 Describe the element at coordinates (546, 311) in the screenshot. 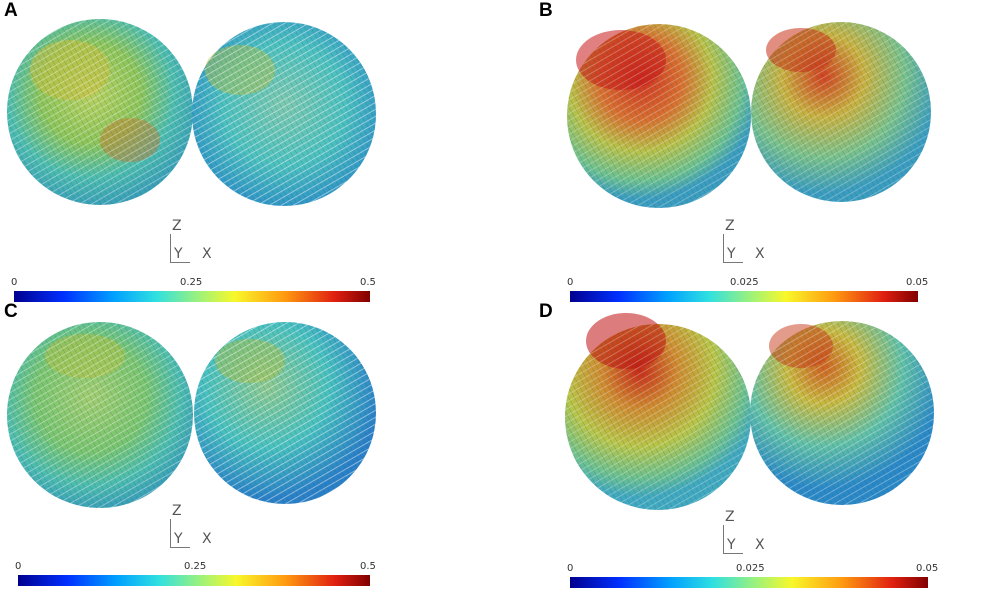

I see `panel-label: D` at that location.